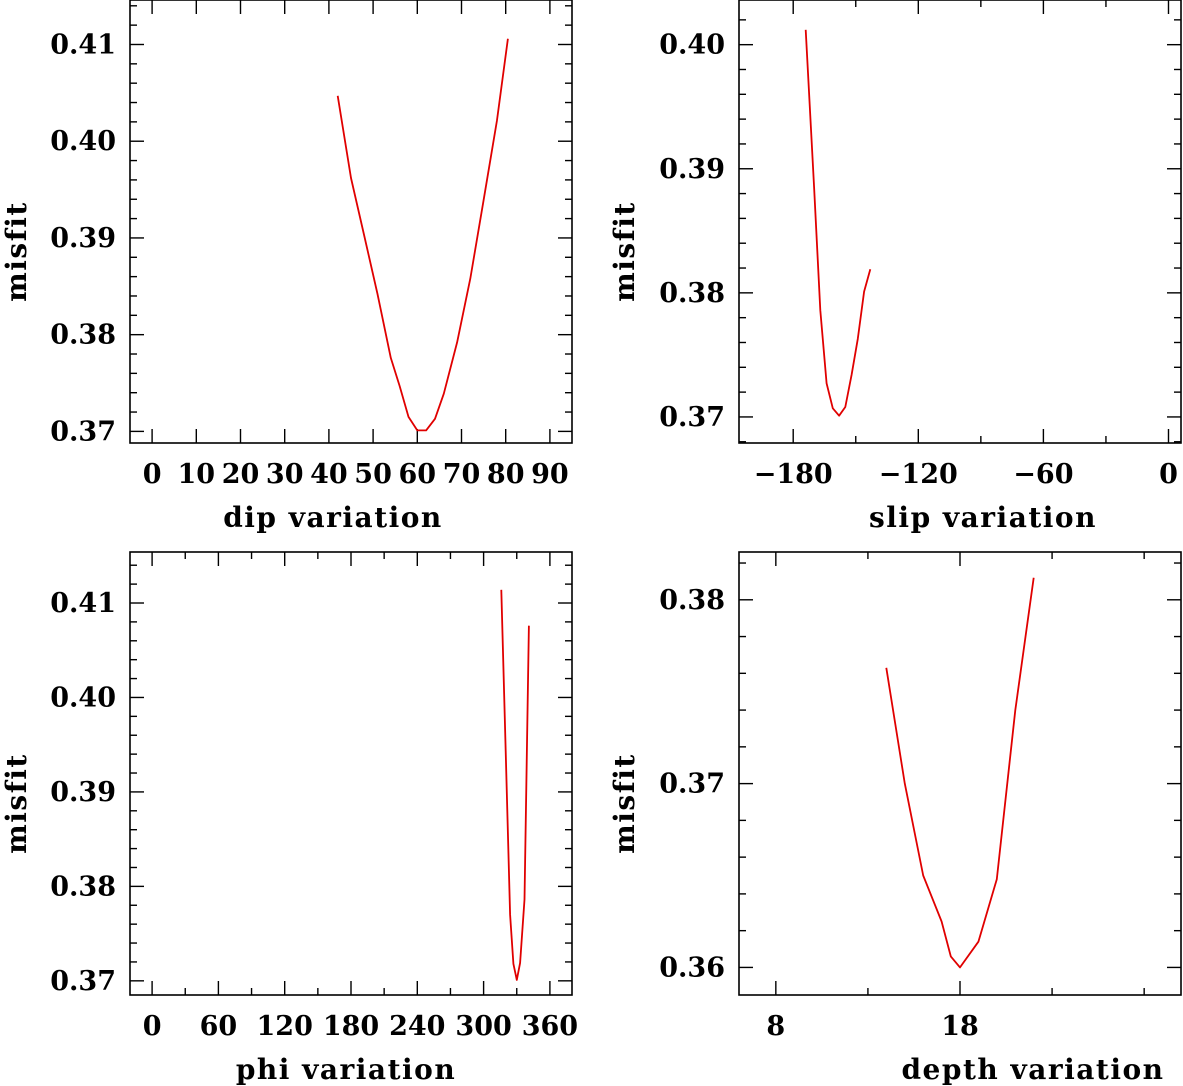  What do you see at coordinates (373, 474) in the screenshot?
I see `x-tick-label: 50` at bounding box center [373, 474].